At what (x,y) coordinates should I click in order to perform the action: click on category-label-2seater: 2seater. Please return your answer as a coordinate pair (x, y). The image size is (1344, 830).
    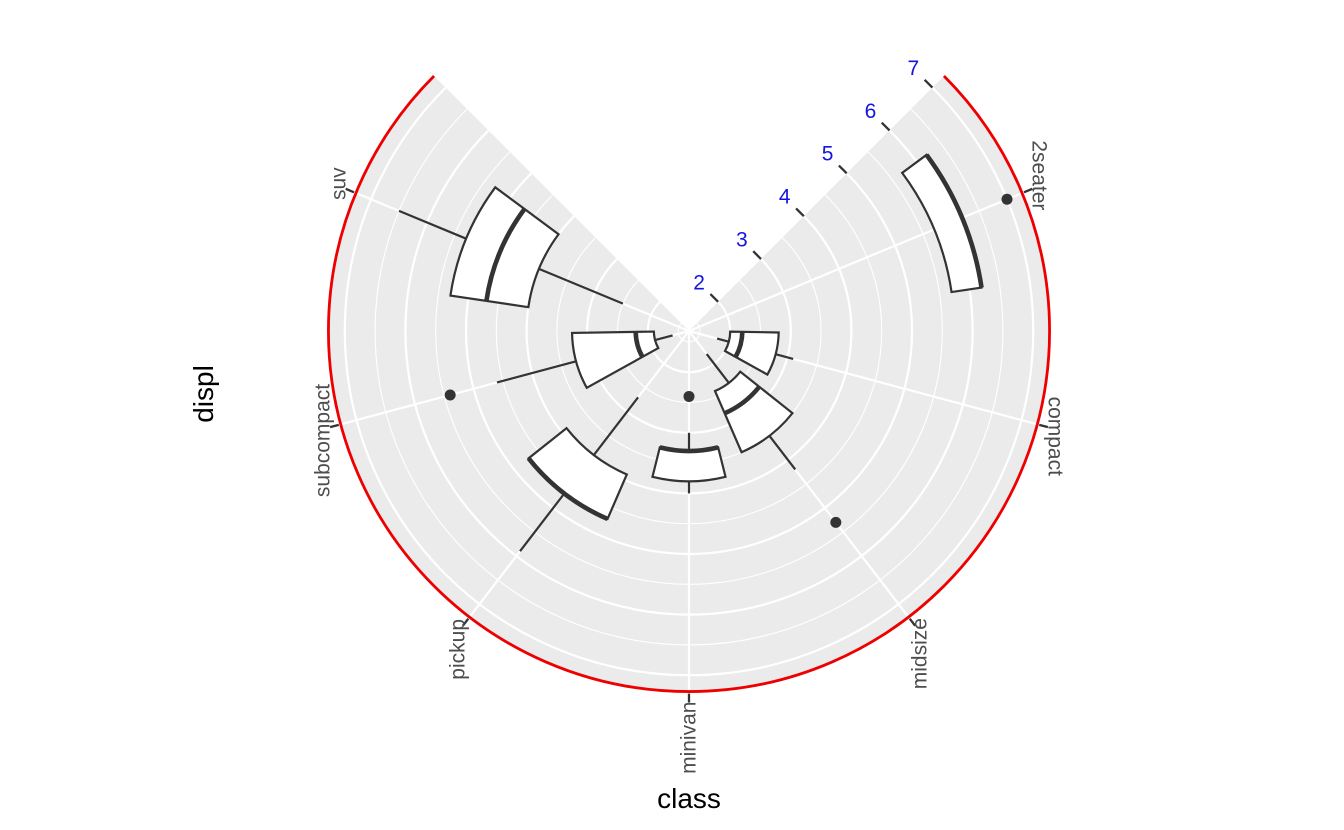
    Looking at the image, I should click on (1039, 175).